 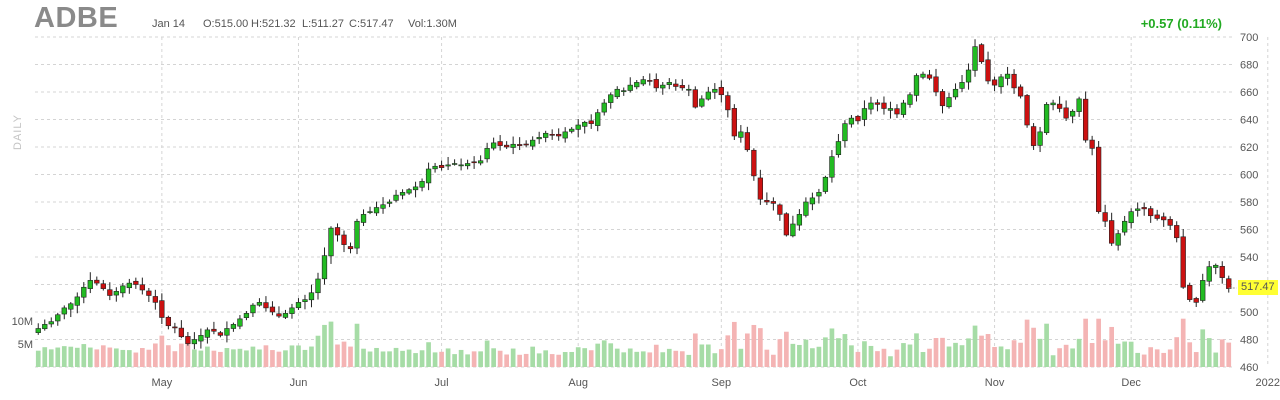 What do you see at coordinates (161, 383) in the screenshot?
I see `month-tick-label: May` at bounding box center [161, 383].